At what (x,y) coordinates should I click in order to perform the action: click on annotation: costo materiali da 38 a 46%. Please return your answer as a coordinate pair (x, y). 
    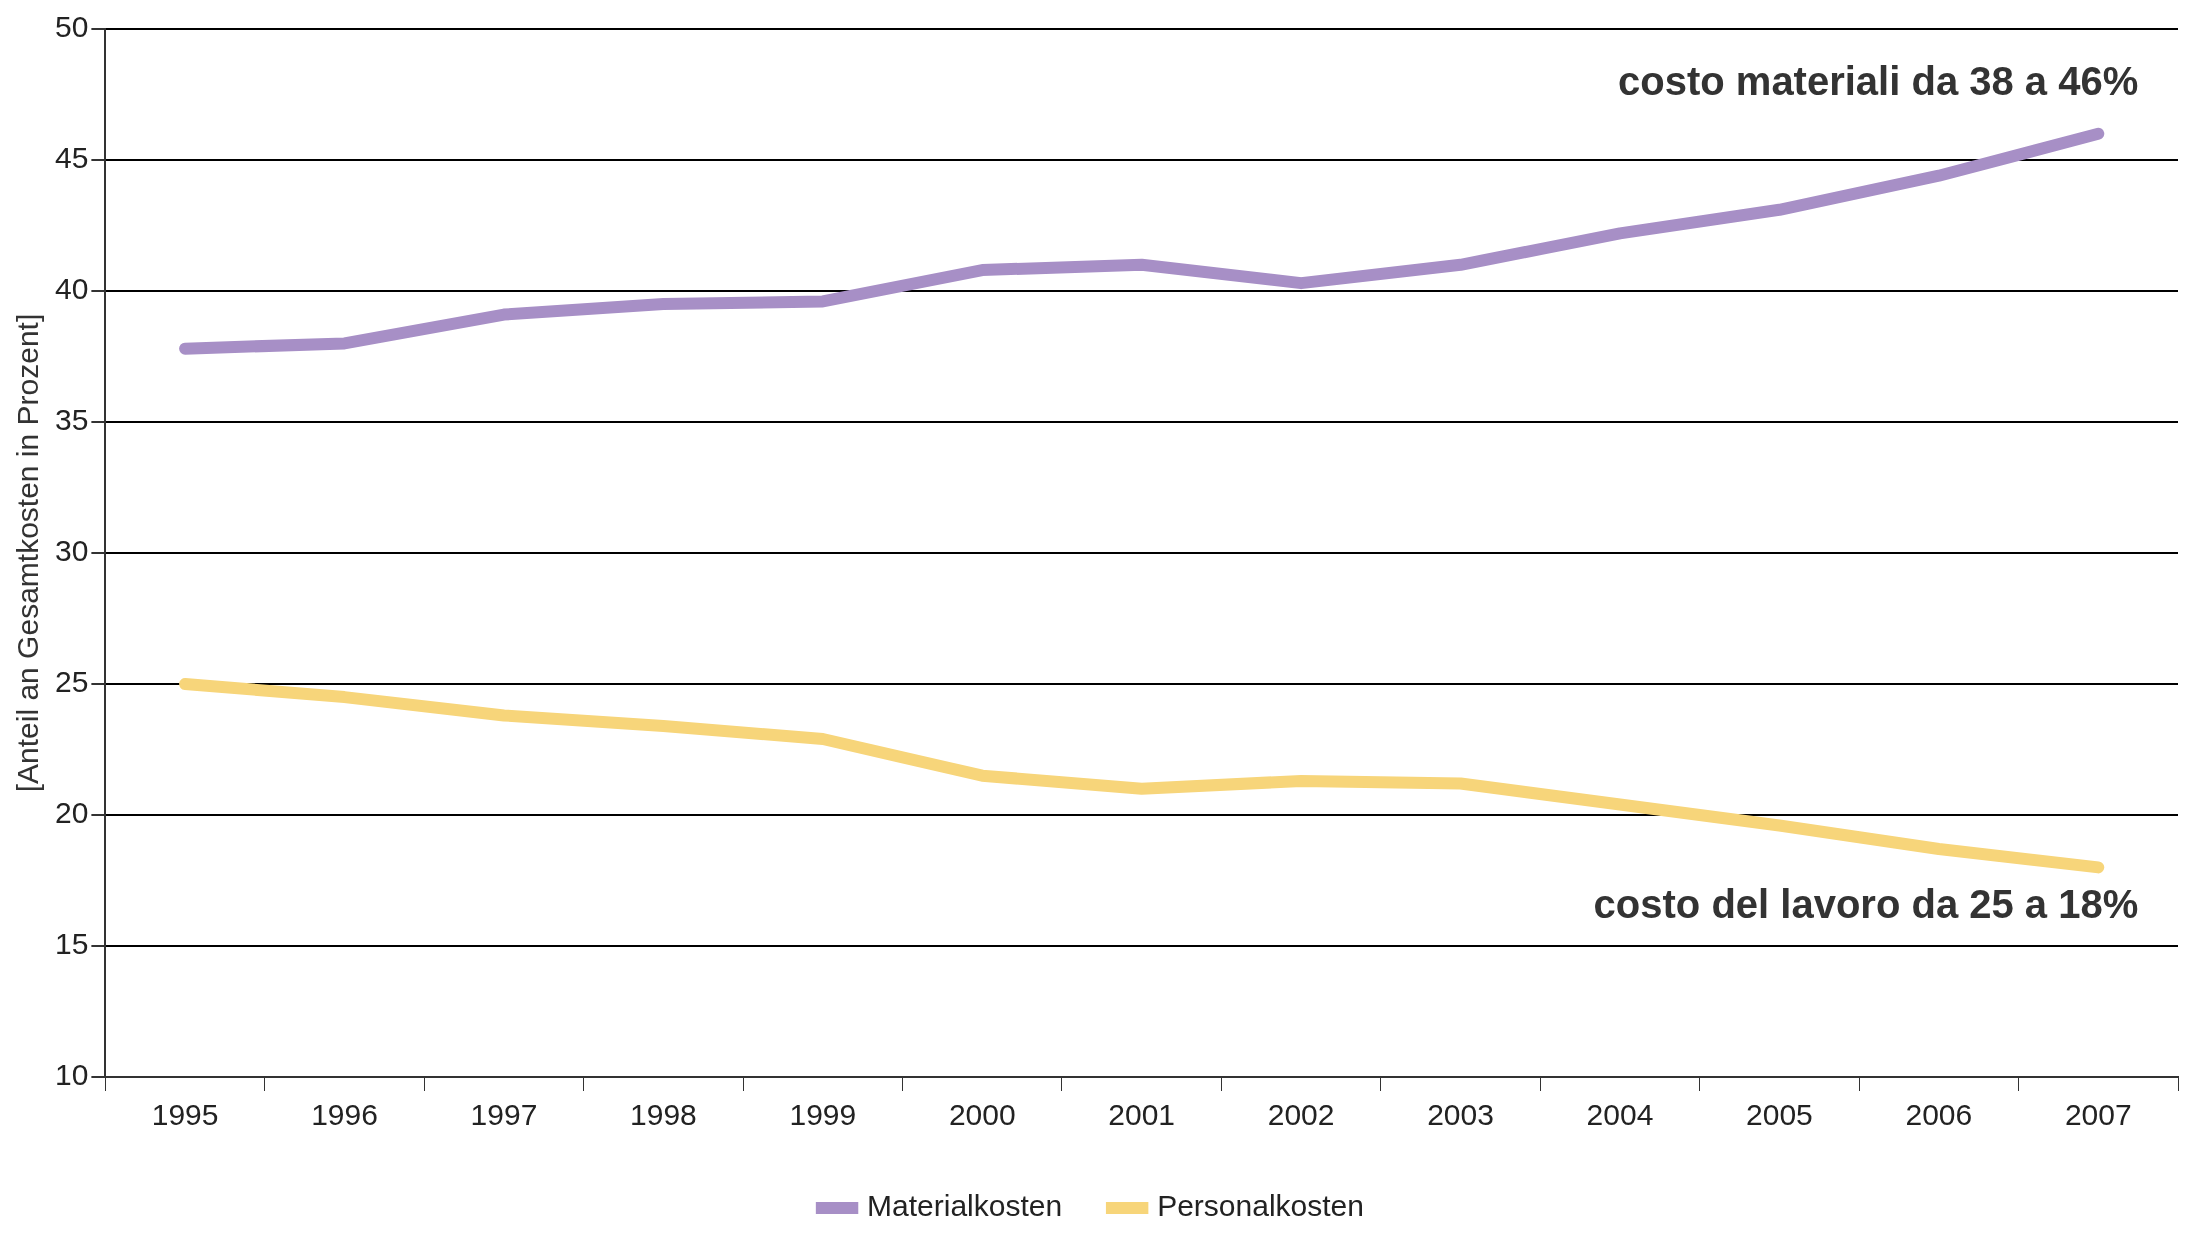
    Looking at the image, I should click on (1878, 80).